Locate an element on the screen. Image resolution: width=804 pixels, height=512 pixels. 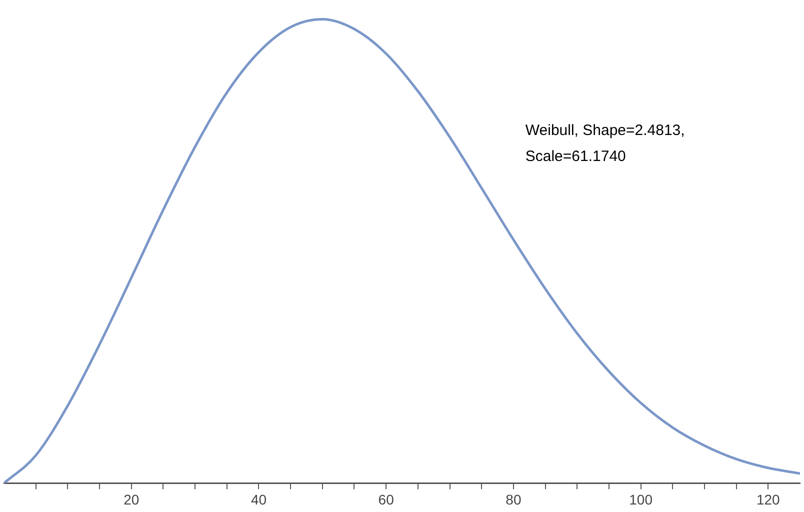
x-tick-label: 80 is located at coordinates (514, 499).